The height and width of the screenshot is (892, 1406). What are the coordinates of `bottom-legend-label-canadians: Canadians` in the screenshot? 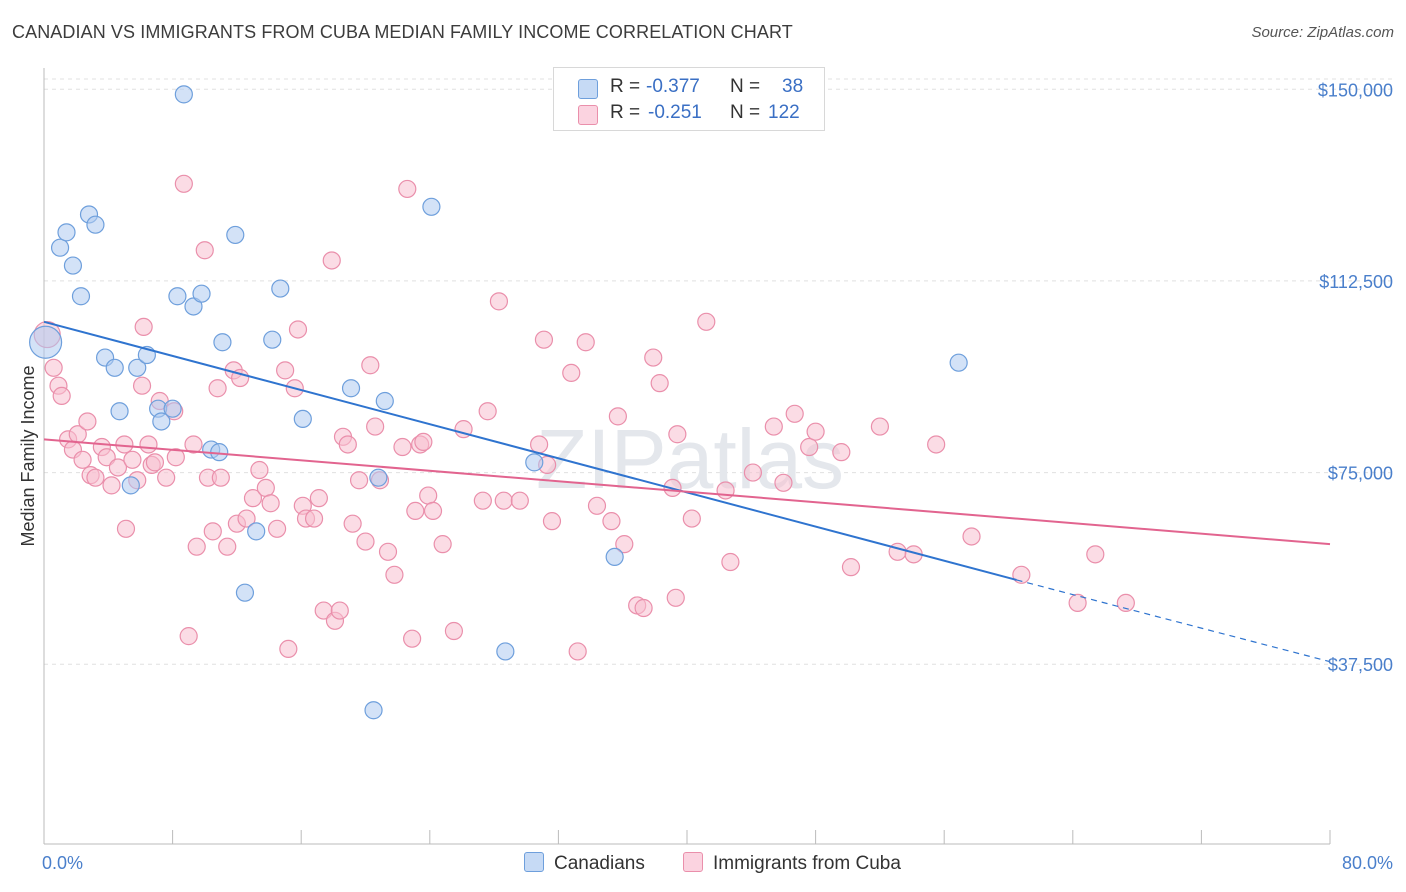 It's located at (599, 863).